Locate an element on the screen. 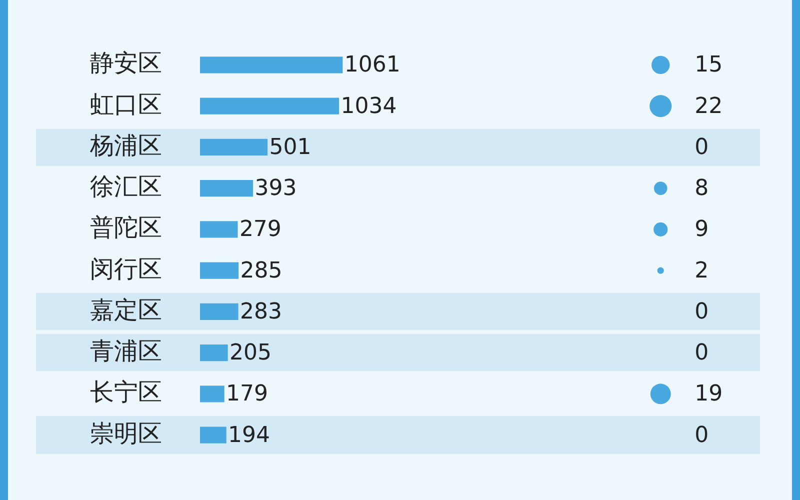 The image size is (800, 500). data-label: 22 is located at coordinates (708, 106).